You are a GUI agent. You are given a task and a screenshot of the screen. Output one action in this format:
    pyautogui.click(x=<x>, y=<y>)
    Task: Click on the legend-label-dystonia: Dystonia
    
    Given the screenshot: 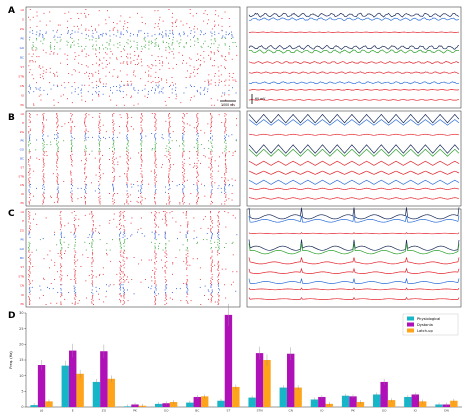 What is the action you would take?
    pyautogui.click(x=425, y=325)
    